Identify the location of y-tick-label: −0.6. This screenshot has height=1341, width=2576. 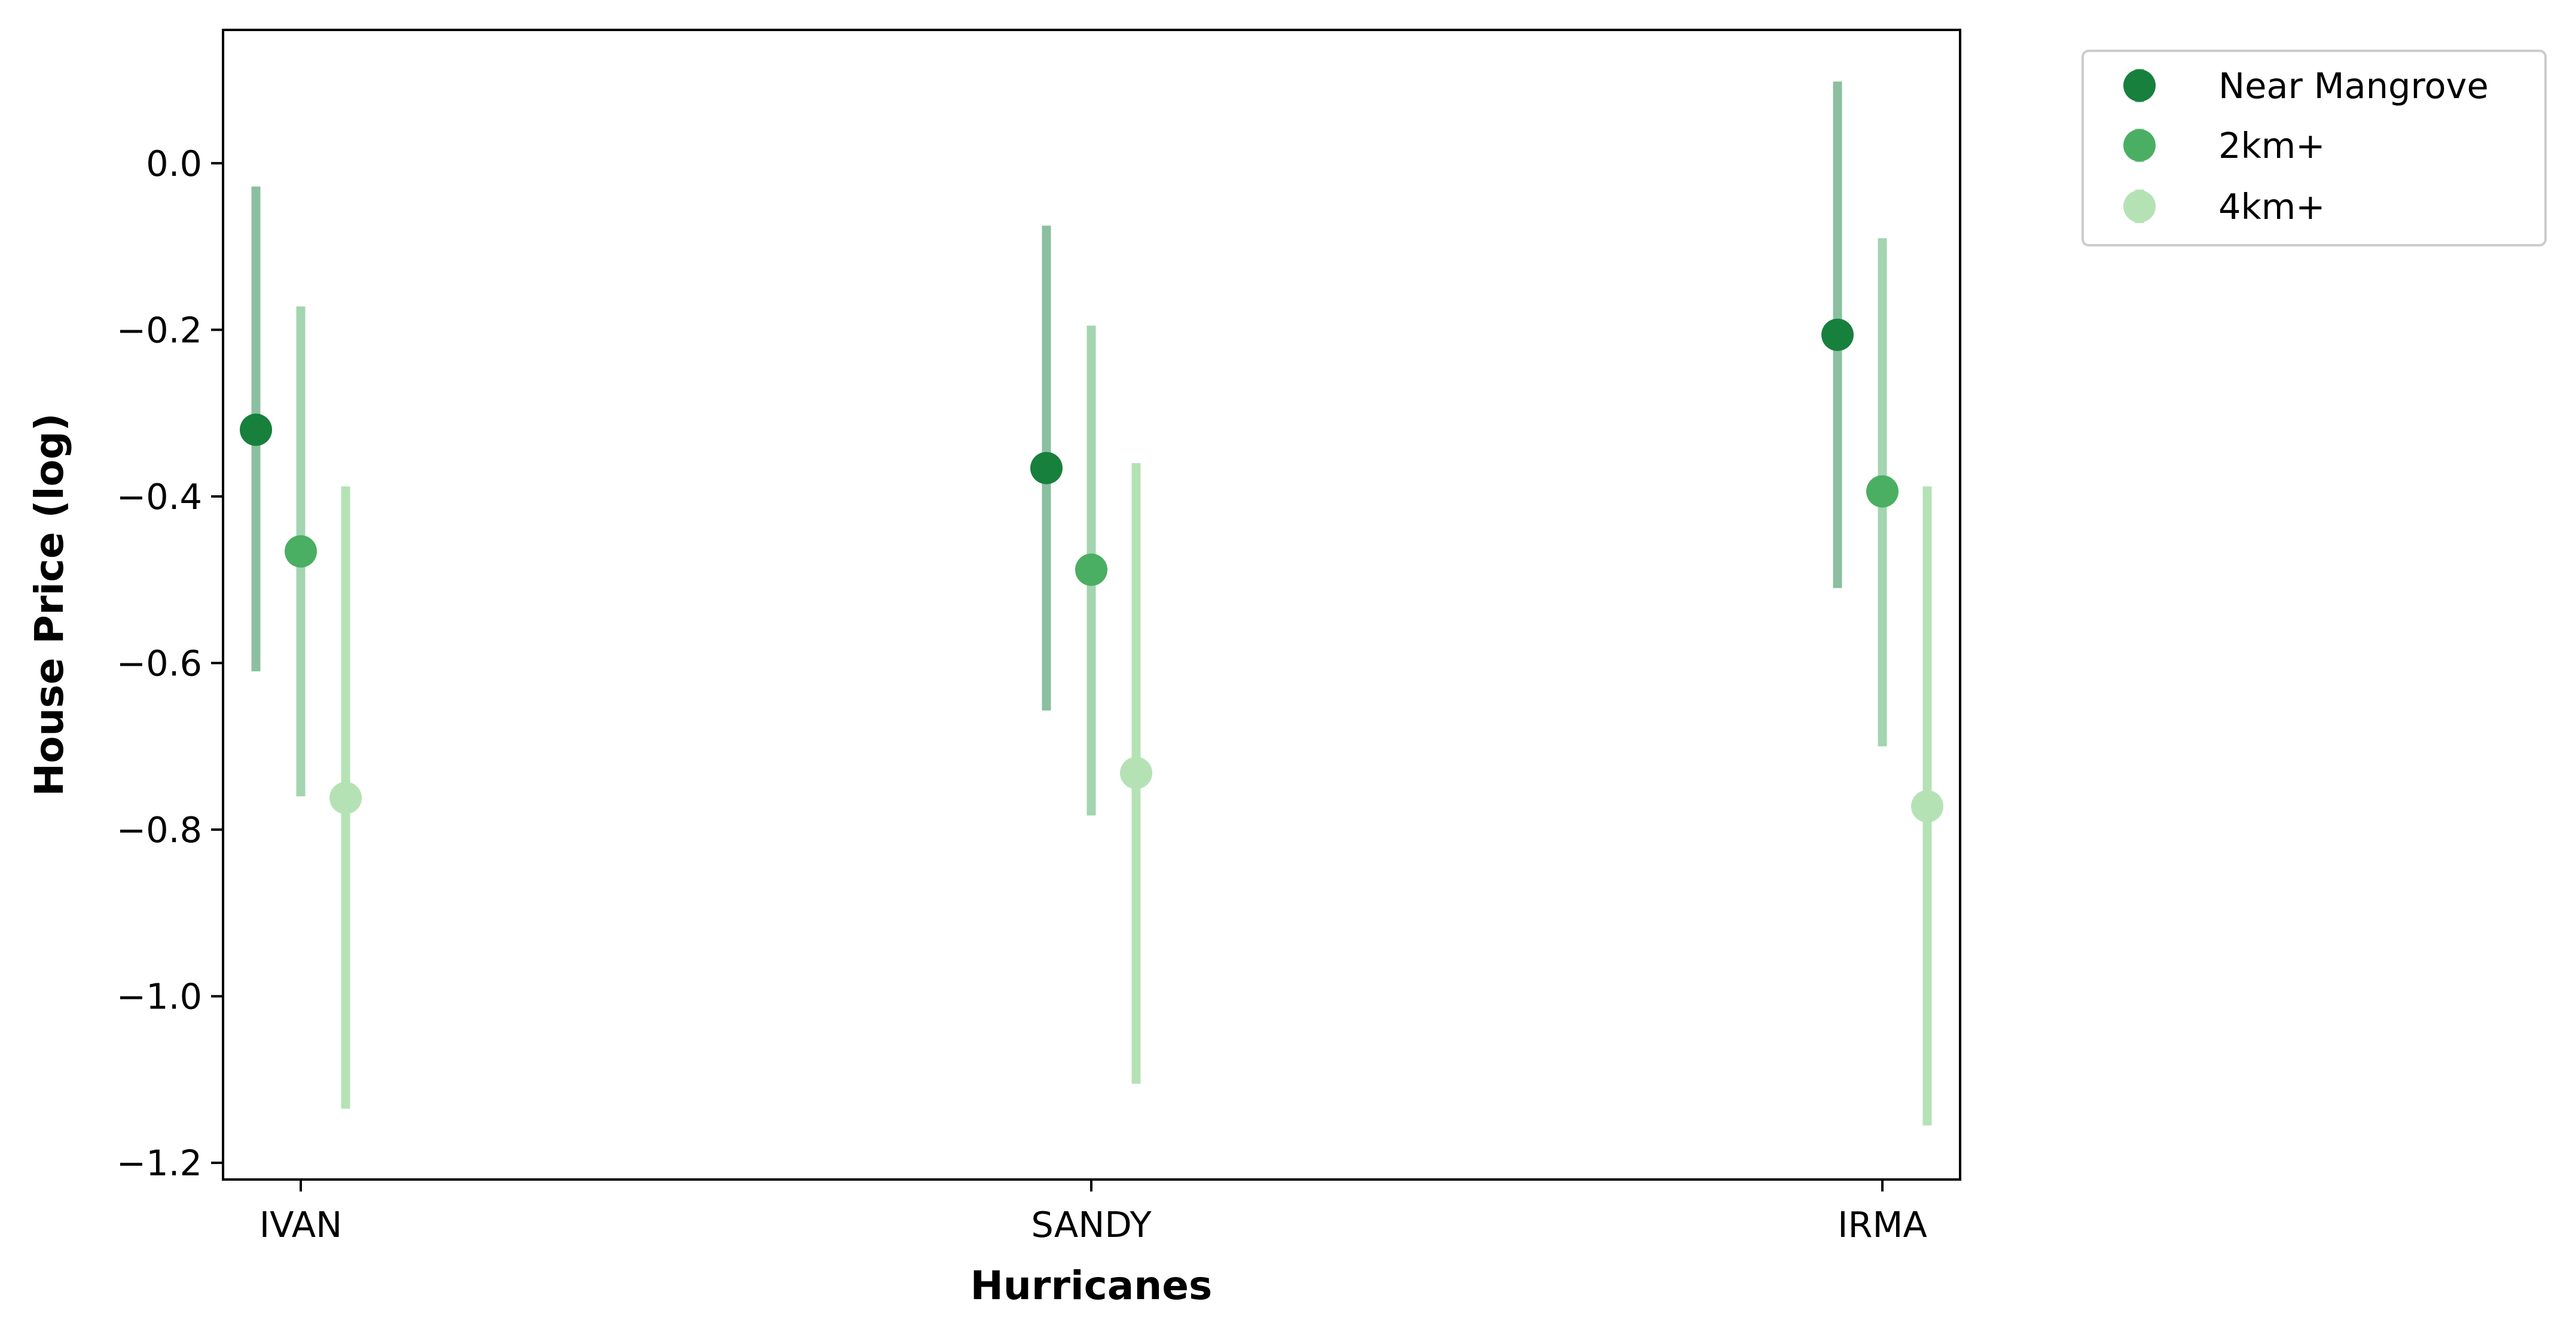
(159, 663).